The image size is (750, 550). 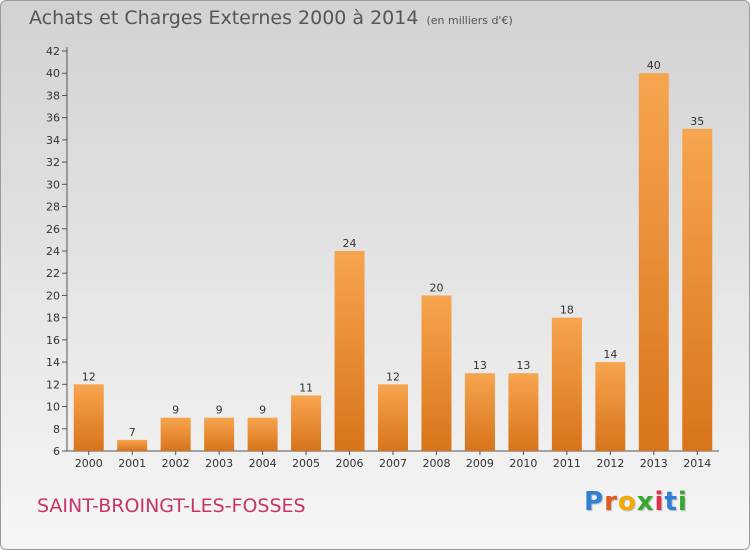 I want to click on y-tick-label: 10, so click(x=53, y=407).